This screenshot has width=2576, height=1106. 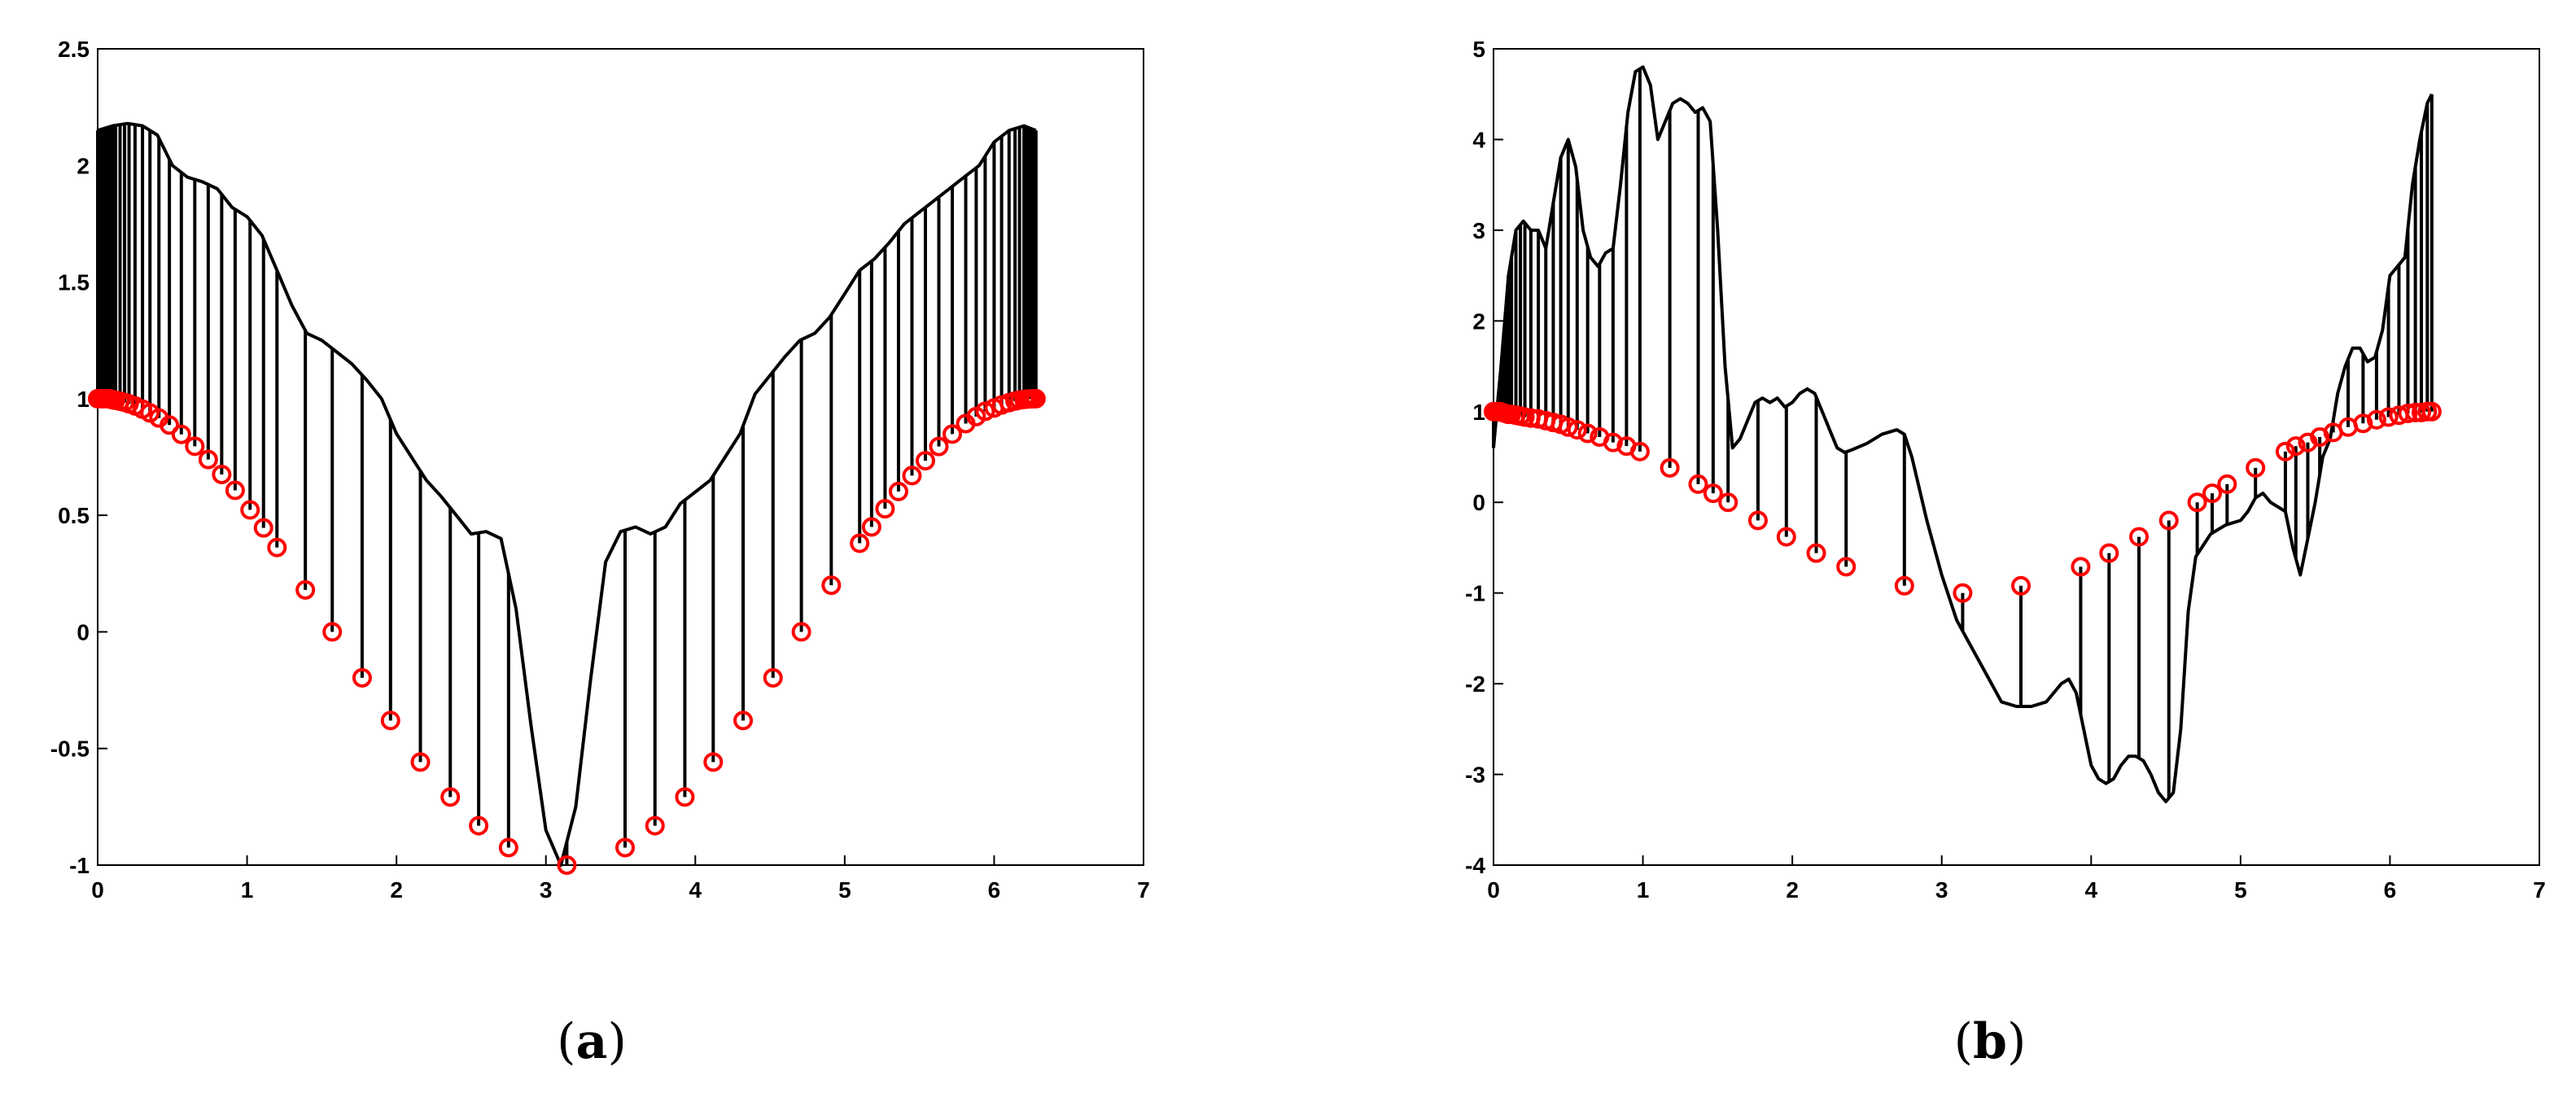 I want to click on y-tick-label: 0.5, so click(x=74, y=515).